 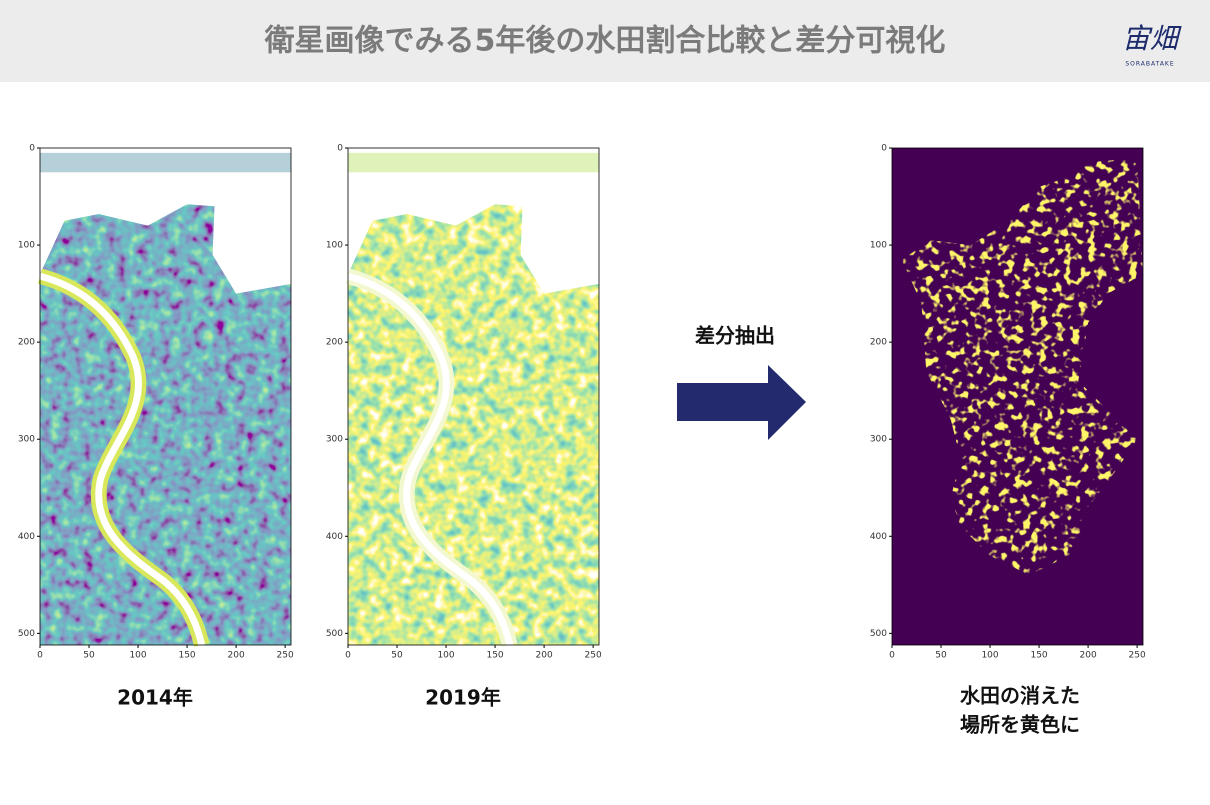 What do you see at coordinates (1020, 696) in the screenshot?
I see `caption: 水田の消えた` at bounding box center [1020, 696].